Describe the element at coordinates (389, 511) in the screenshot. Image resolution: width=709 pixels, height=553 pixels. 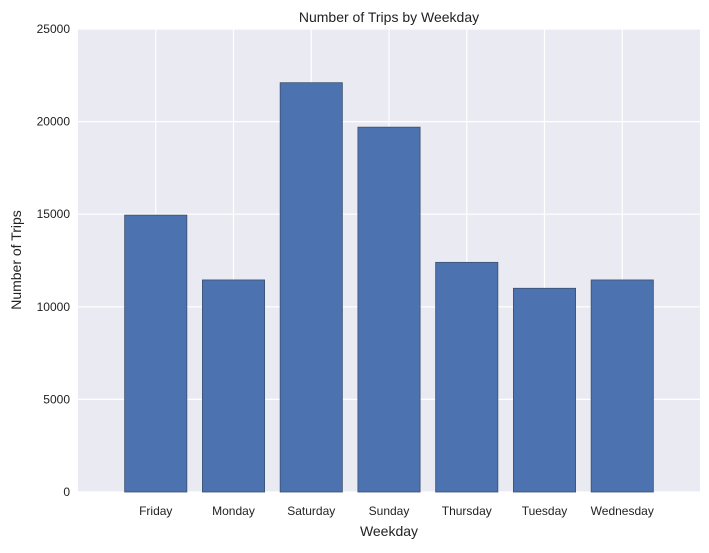
I see `x-tick-label: Sunday` at that location.